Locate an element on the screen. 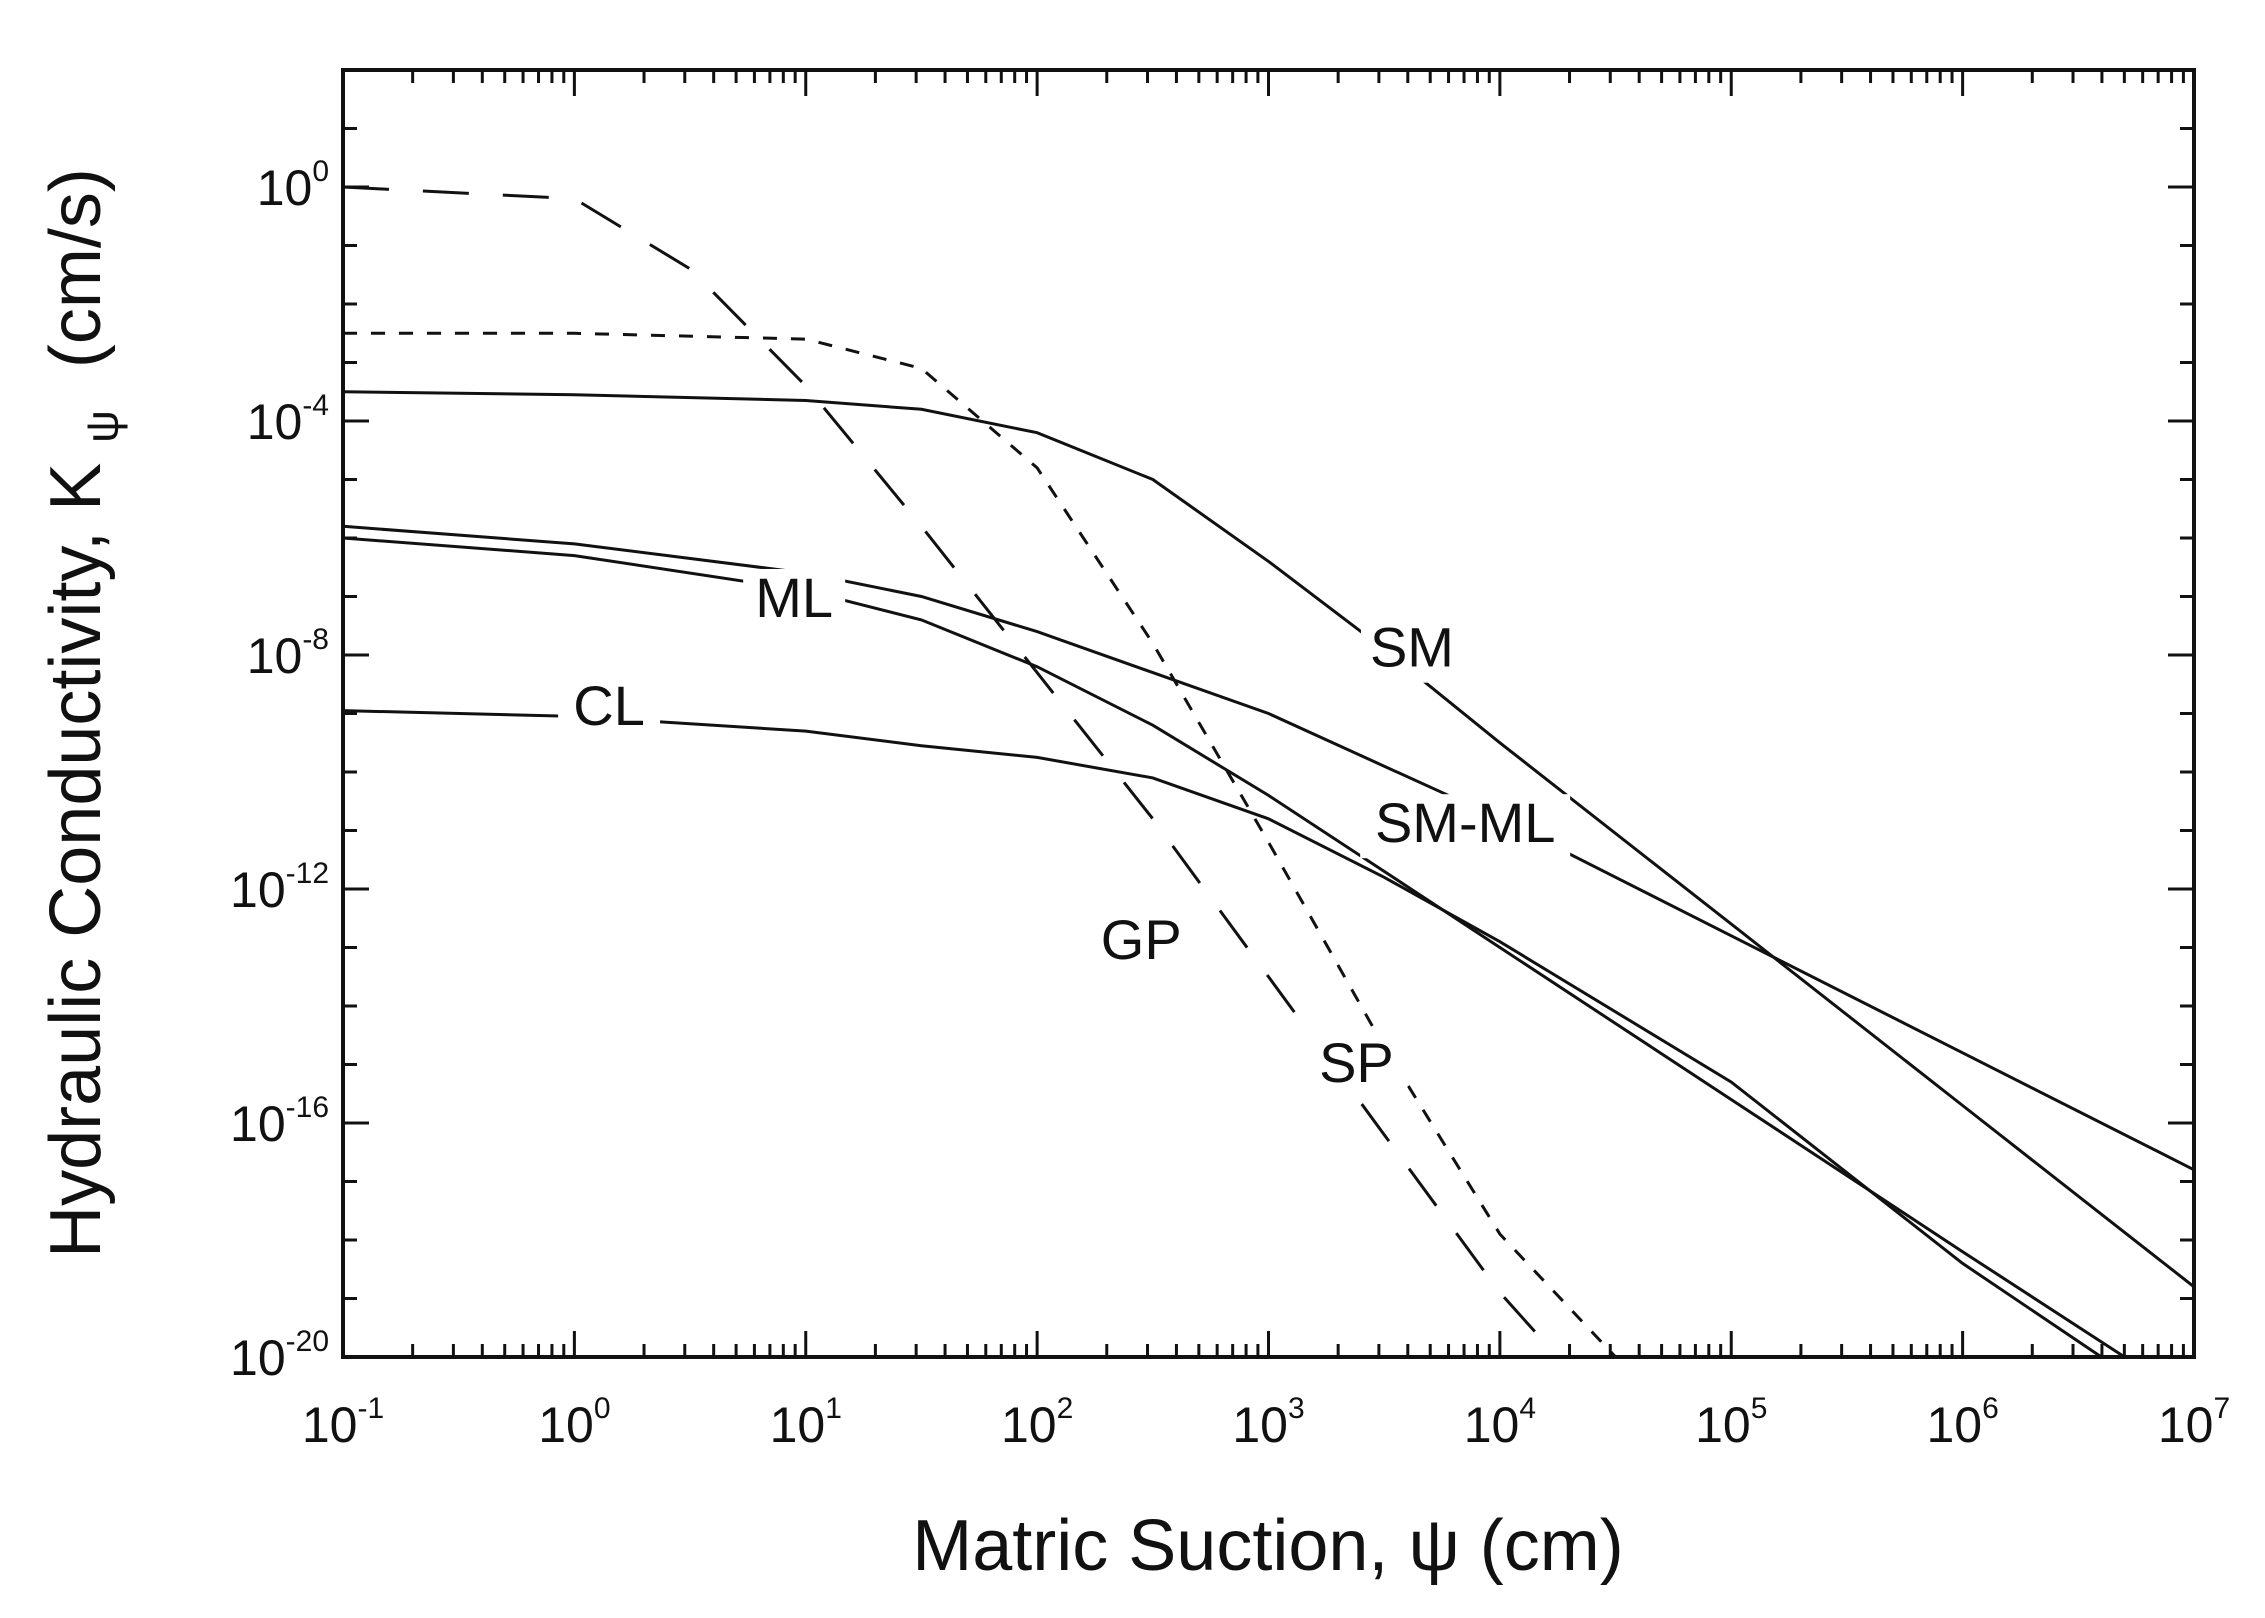  x-tick-label: 10³ is located at coordinates (1268, 1422).